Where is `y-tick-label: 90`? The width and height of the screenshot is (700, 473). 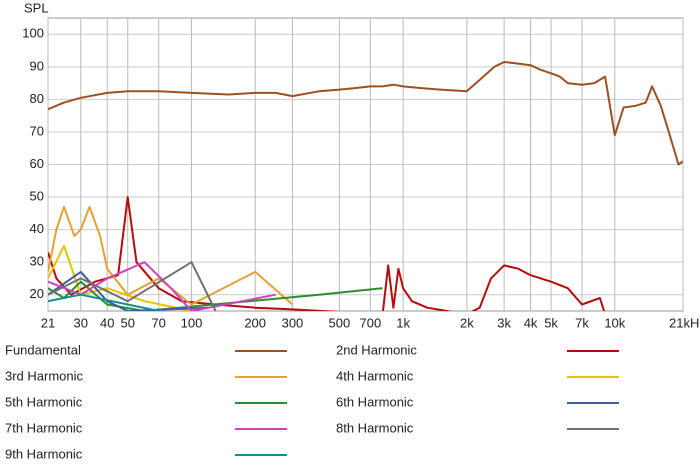 y-tick-label: 90 is located at coordinates (37, 65).